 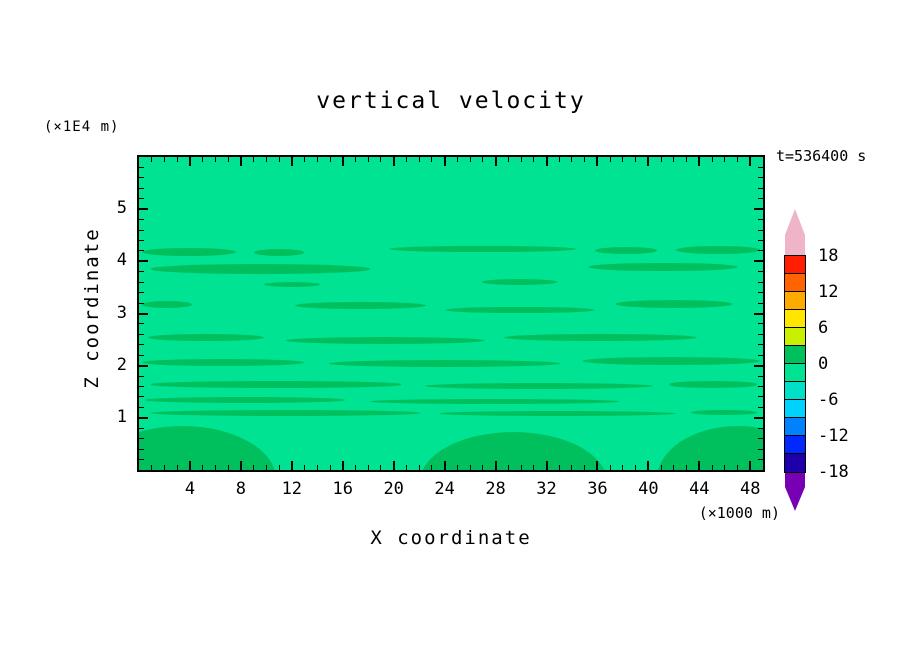 I want to click on colorbar-arrow-up-rect, so click(x=795, y=245).